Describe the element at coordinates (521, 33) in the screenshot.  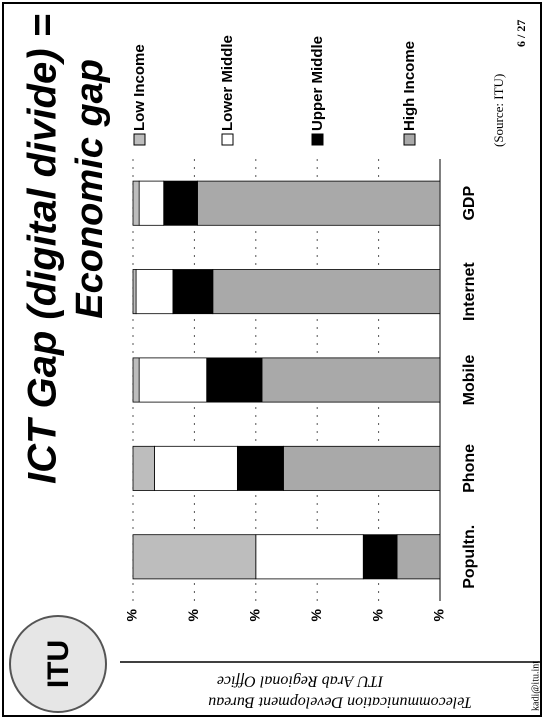
I see `page-number: 6 / 27` at that location.